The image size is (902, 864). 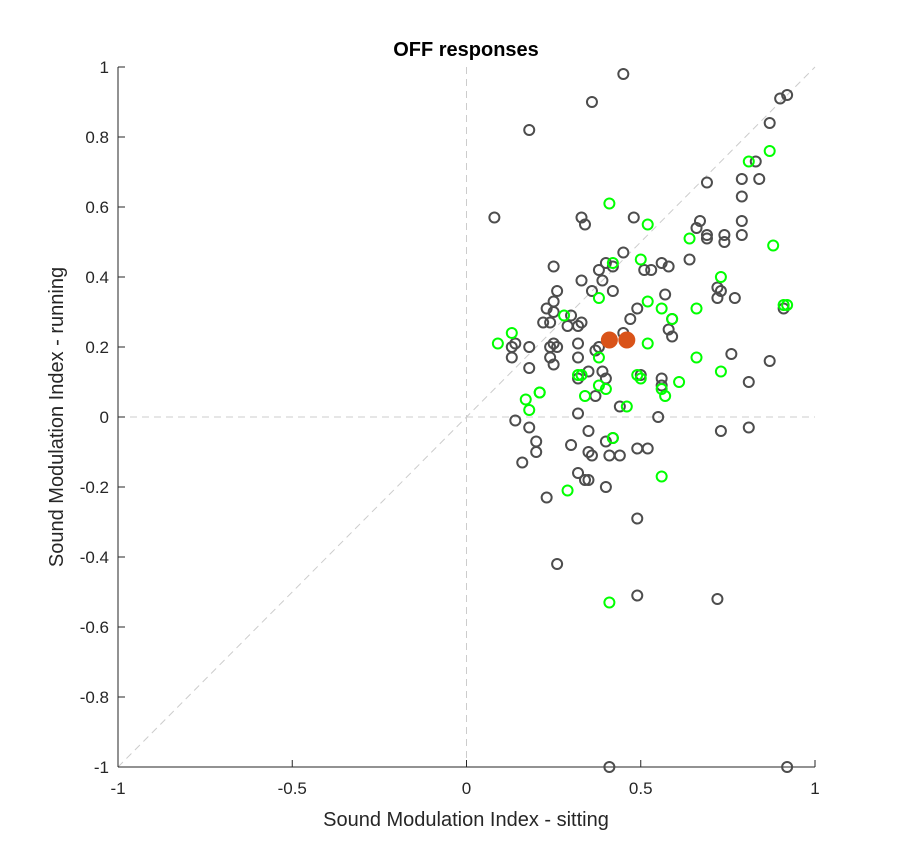 I want to click on x-tick-label: 0, so click(x=466, y=788).